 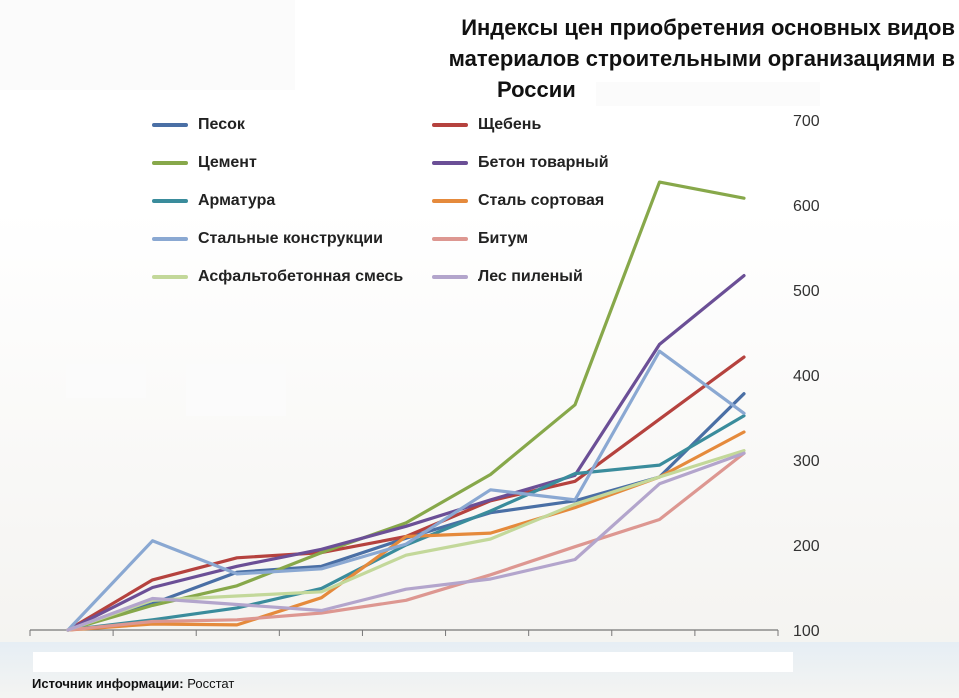 What do you see at coordinates (221, 124) in the screenshot?
I see `legend-label: Песок` at bounding box center [221, 124].